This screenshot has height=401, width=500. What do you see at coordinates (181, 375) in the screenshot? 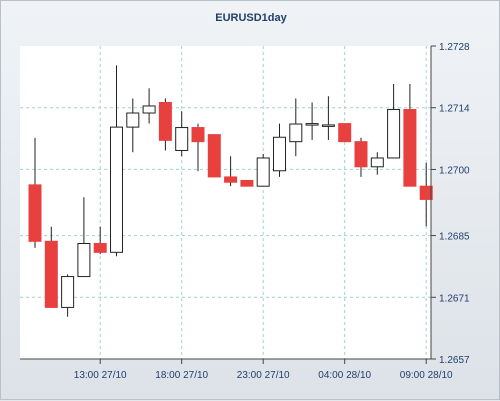
I see `x-tick-label: 18:00 27/10` at bounding box center [181, 375].